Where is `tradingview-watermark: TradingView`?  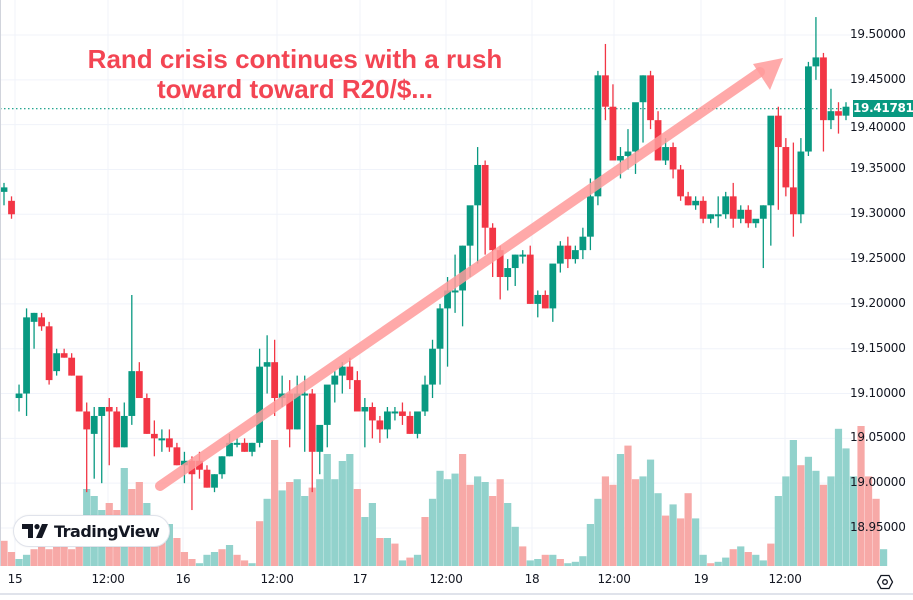
tradingview-watermark: TradingView is located at coordinates (92, 531).